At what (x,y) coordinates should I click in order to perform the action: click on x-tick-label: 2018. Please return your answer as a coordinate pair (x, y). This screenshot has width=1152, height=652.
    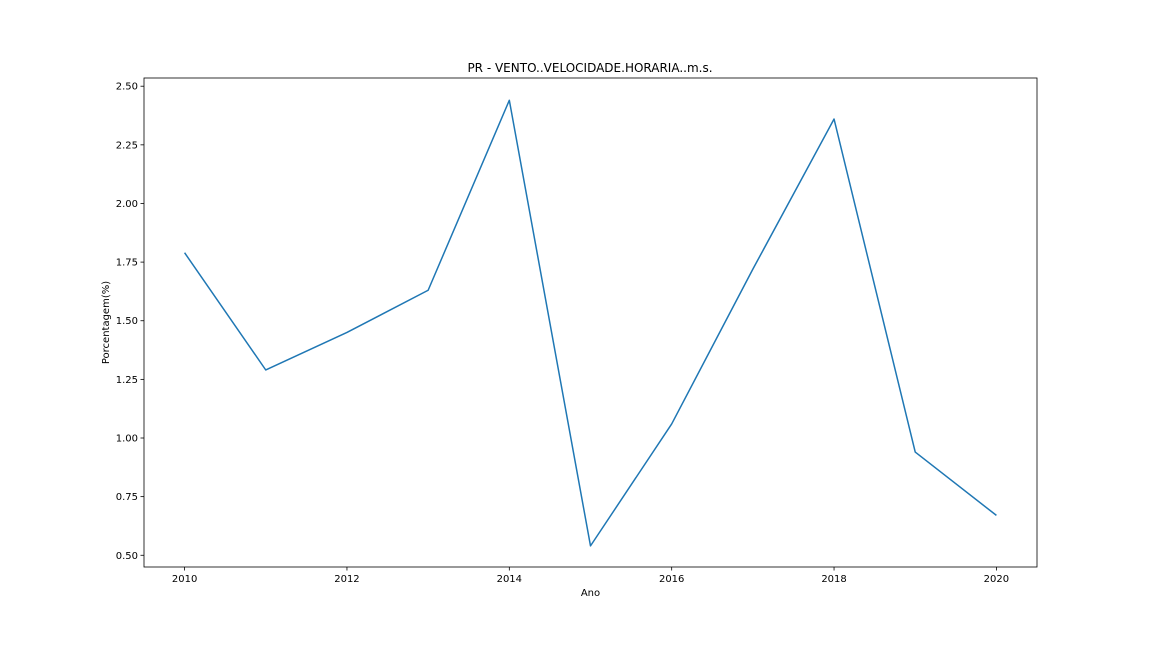
    Looking at the image, I should click on (833, 579).